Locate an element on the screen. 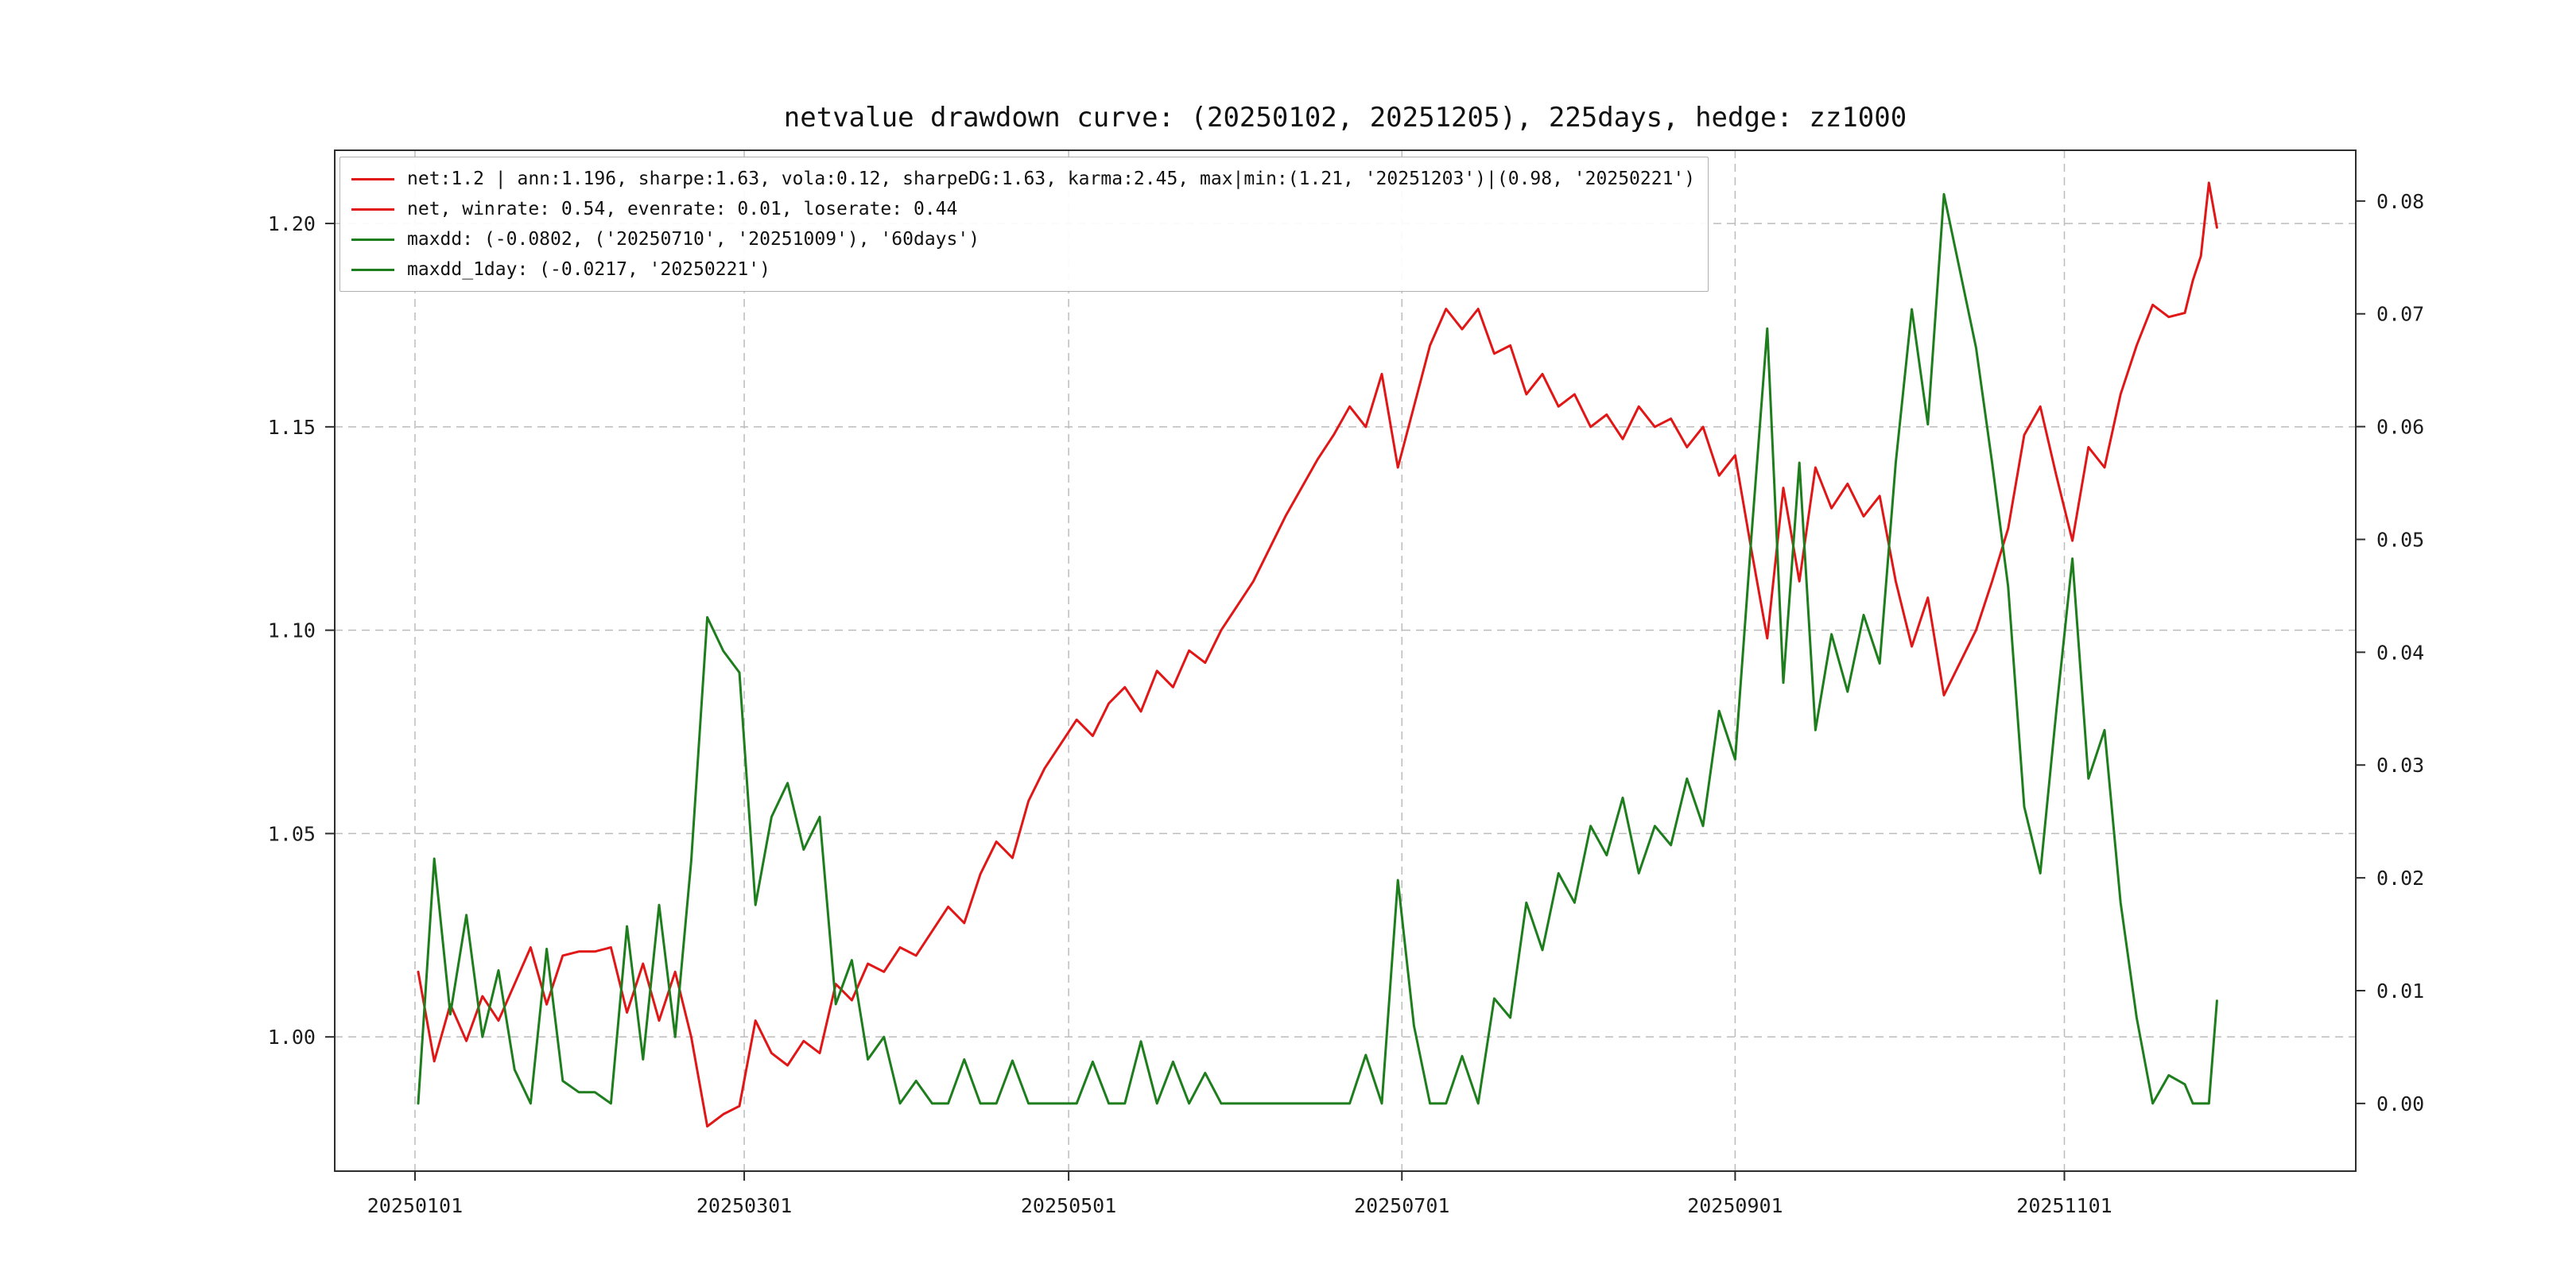 Image resolution: width=2576 pixels, height=1288 pixels. svg-text: 0.04 is located at coordinates (2400, 652).